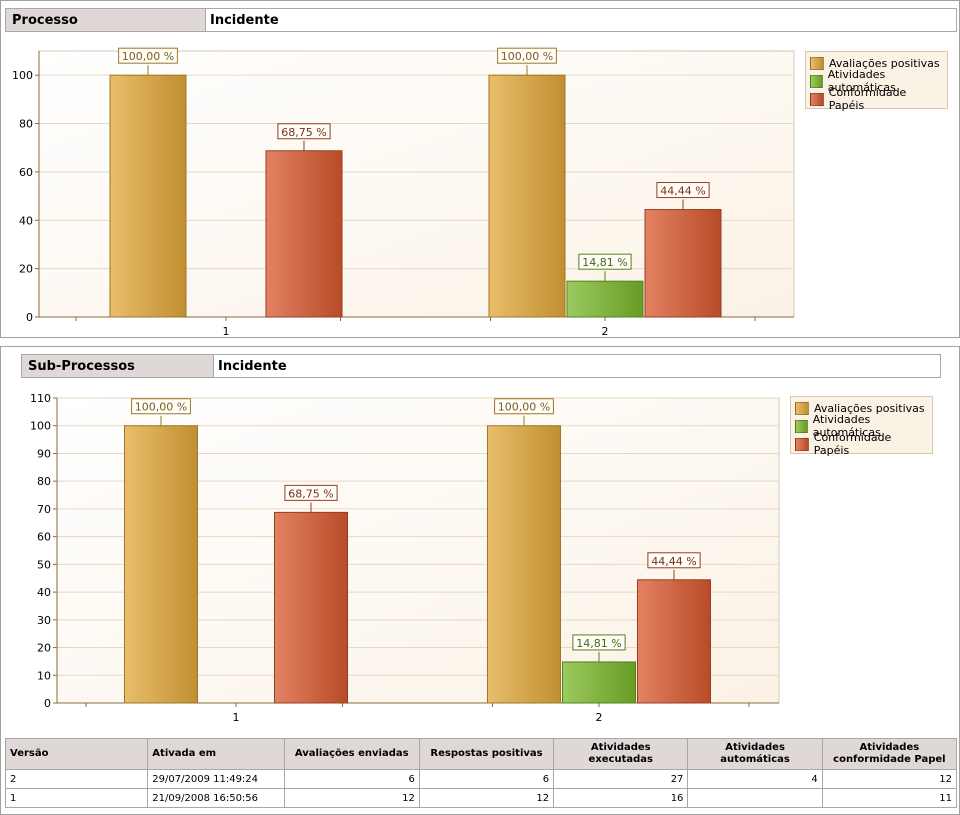 The width and height of the screenshot is (960, 815). Describe the element at coordinates (351, 779) in the screenshot. I see `cell-avaliacoes-enviadas: 6` at that location.